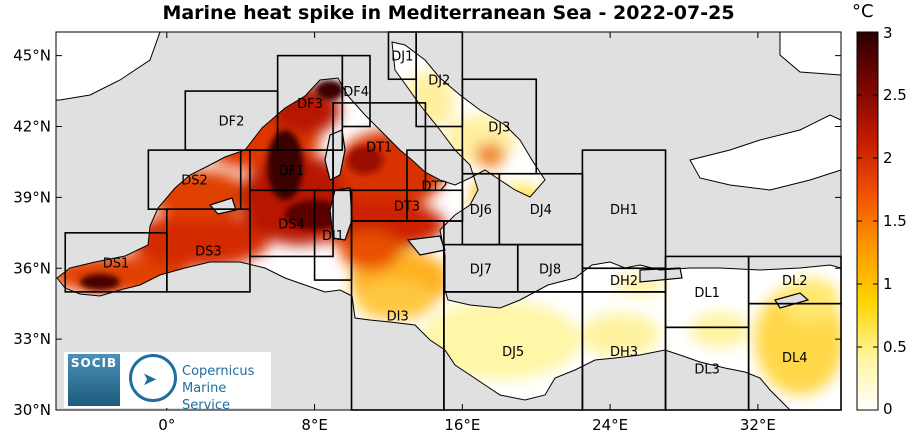 This screenshot has width=917, height=441. I want to click on y-tick-label: 45°N, so click(32, 56).